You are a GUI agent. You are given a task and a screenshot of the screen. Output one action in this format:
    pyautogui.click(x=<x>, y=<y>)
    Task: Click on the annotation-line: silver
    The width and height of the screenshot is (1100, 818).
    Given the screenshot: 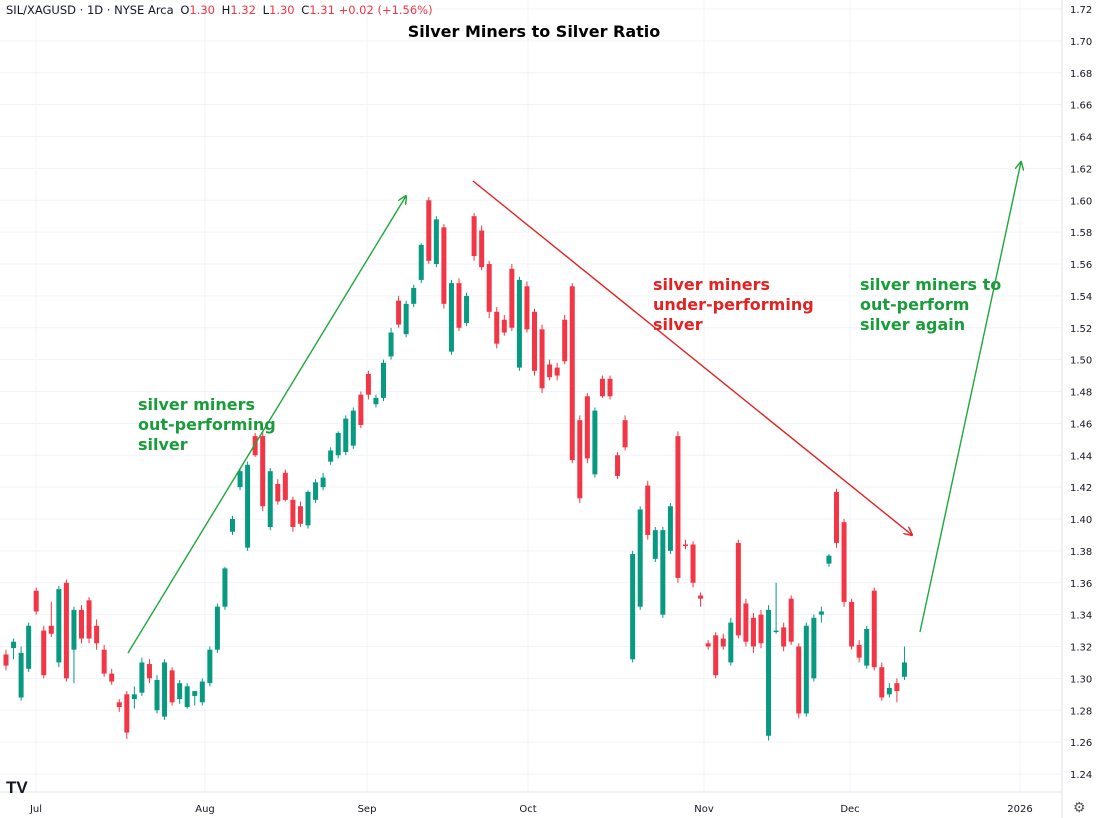 What is the action you would take?
    pyautogui.click(x=678, y=324)
    